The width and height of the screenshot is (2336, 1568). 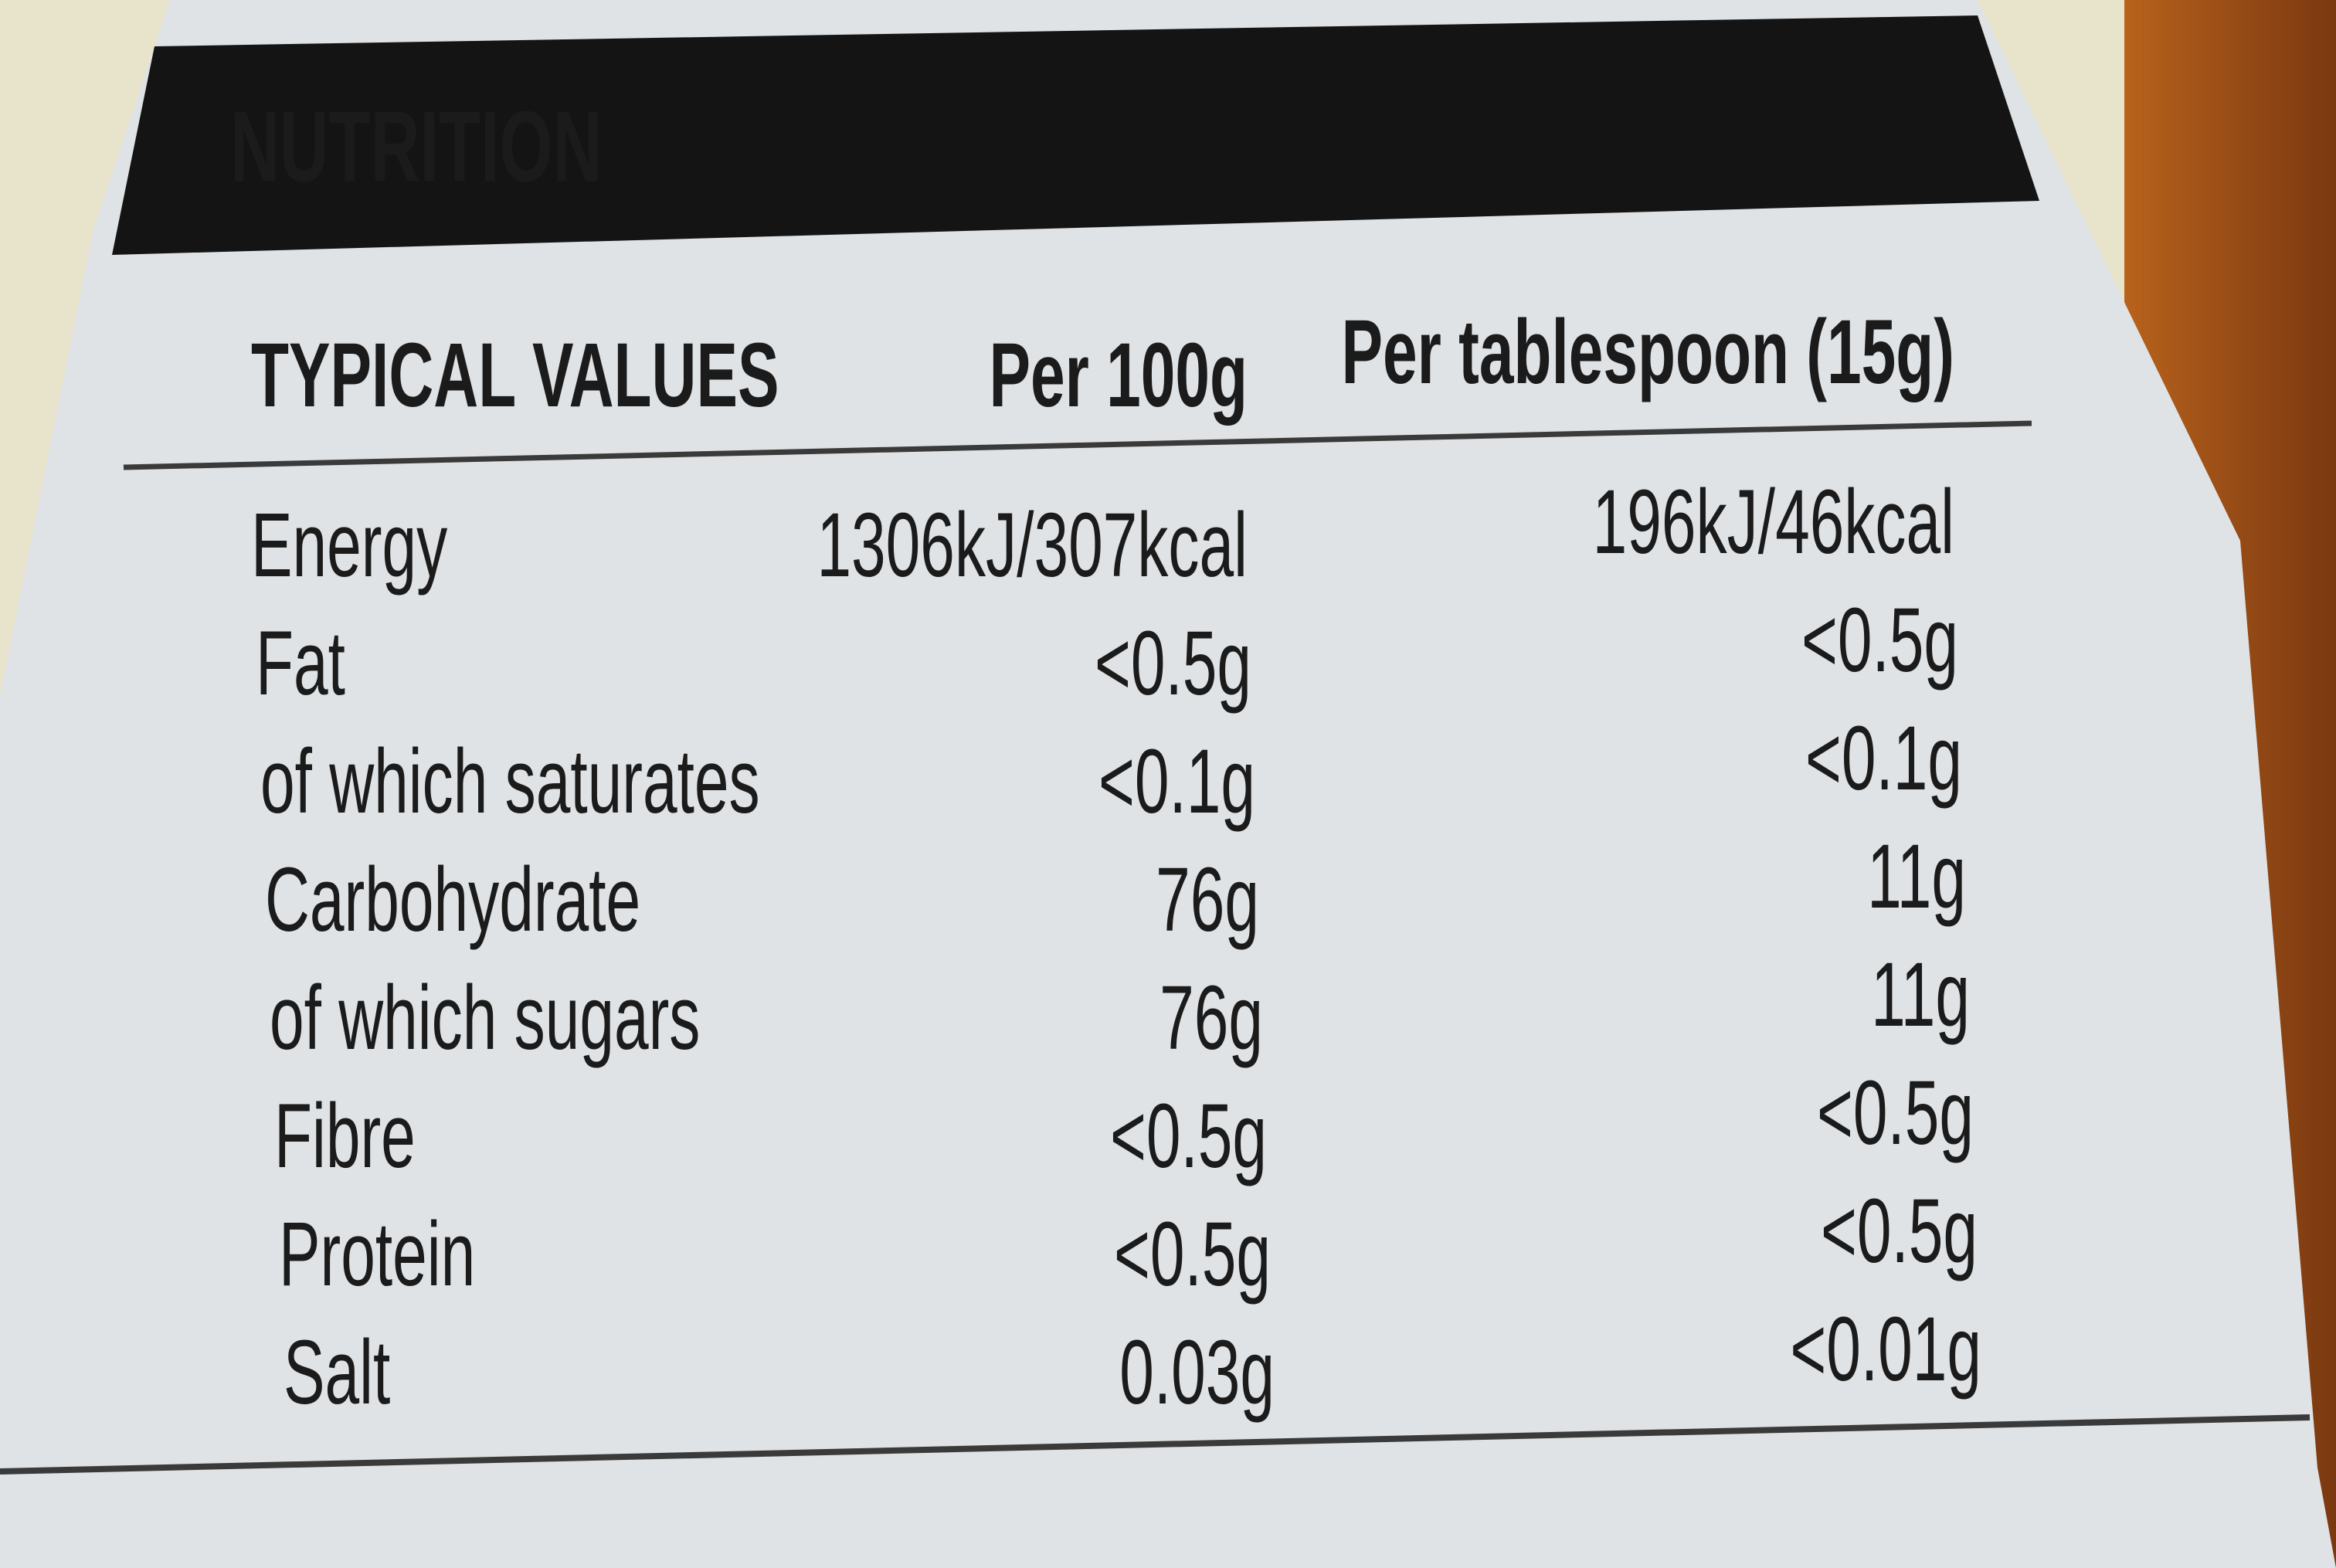 I want to click on column-header: Per 100g, so click(x=1118, y=375).